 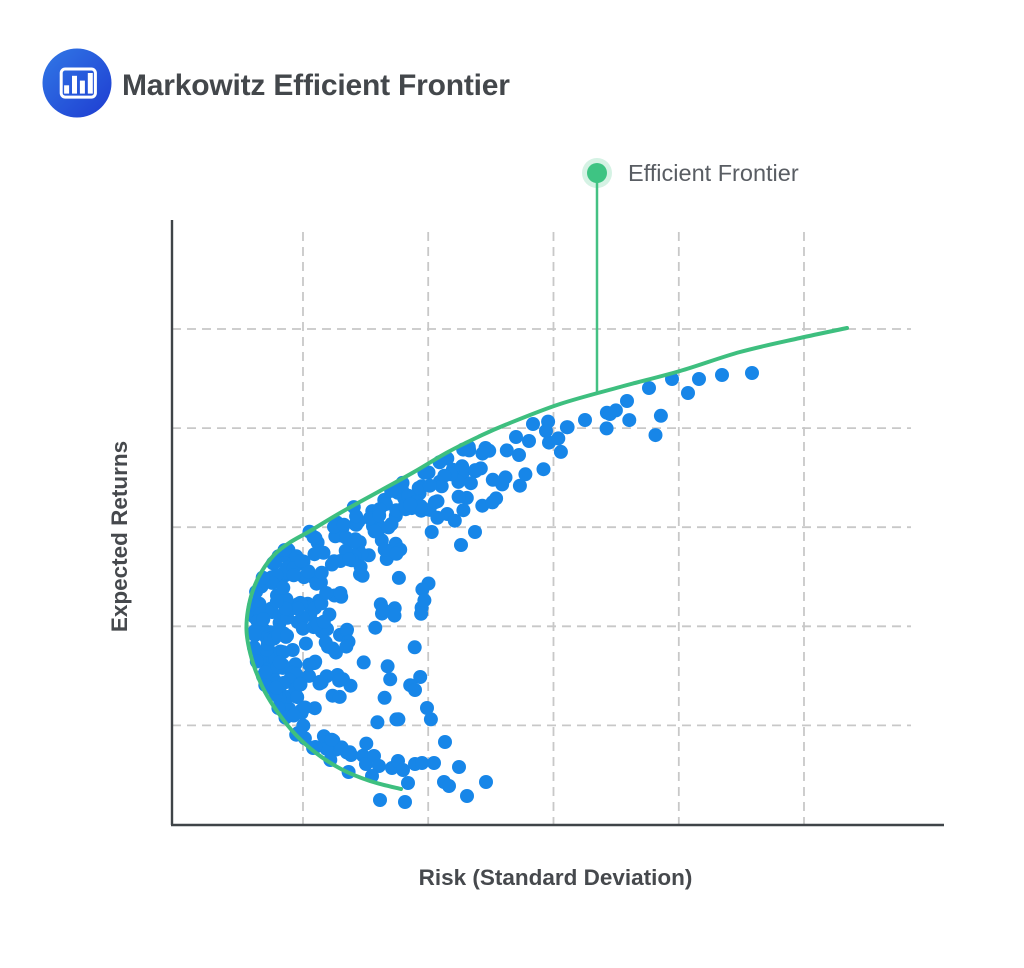 I want to click on svg-text: Expected Returns, so click(x=119, y=536).